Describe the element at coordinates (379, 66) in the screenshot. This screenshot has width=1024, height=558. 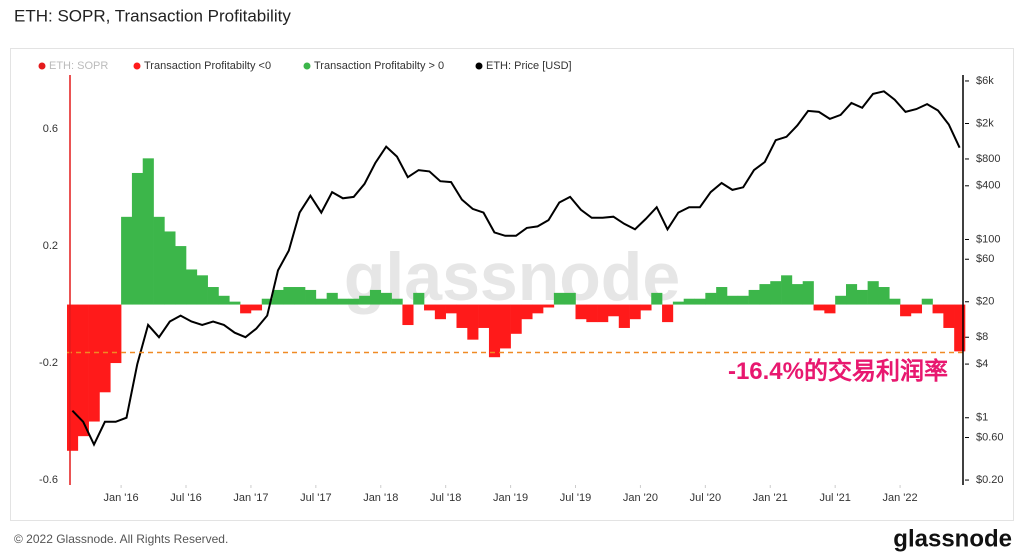
I see `legend-label: Transaction Profitabilty > 0` at that location.